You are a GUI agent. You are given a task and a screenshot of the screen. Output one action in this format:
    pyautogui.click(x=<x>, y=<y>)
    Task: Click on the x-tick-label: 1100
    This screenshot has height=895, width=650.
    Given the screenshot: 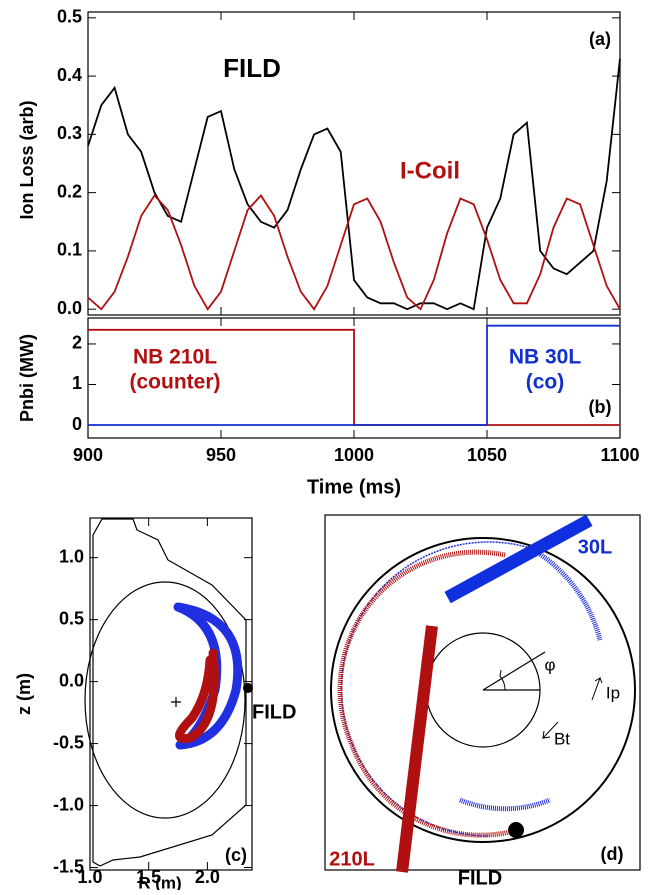 What is the action you would take?
    pyautogui.click(x=619, y=455)
    